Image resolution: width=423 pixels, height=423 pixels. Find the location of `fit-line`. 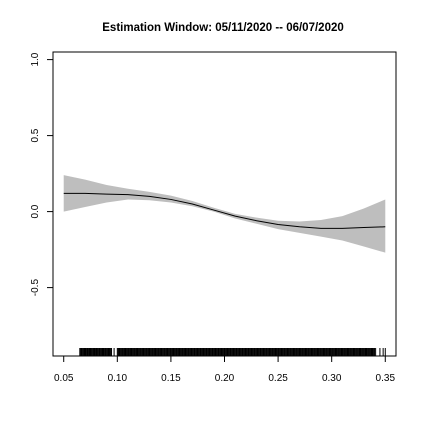

fit-line is located at coordinates (224, 210).